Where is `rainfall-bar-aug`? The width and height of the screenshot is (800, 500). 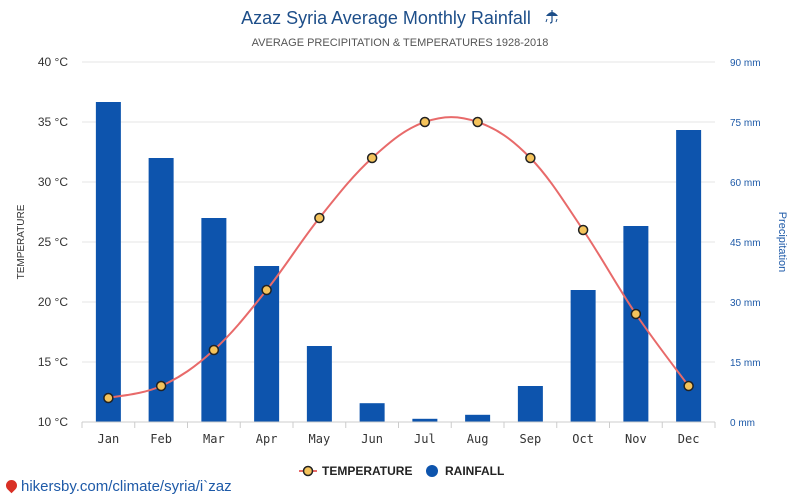
rainfall-bar-aug is located at coordinates (478, 418).